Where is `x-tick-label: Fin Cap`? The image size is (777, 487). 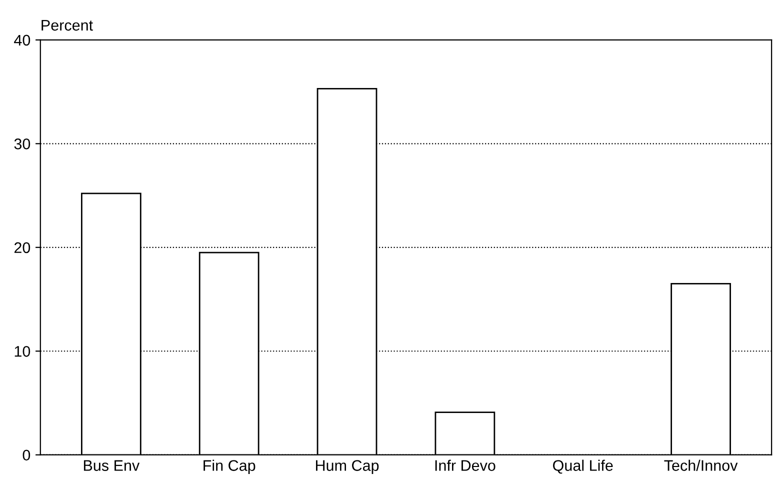 x-tick-label: Fin Cap is located at coordinates (230, 467).